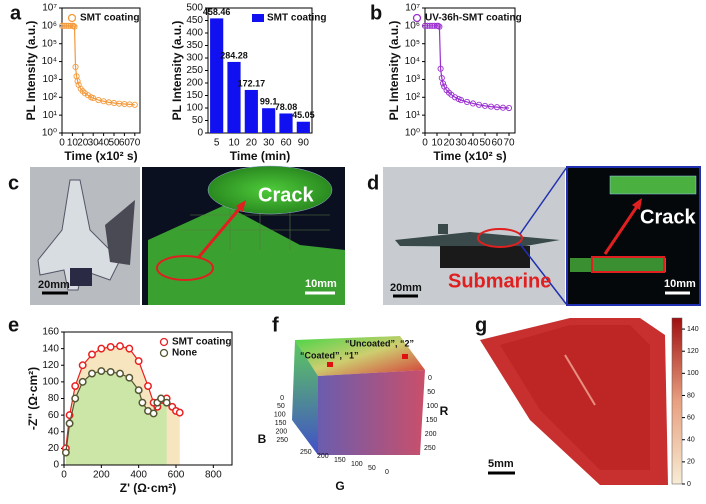 The height and width of the screenshot is (504, 706). What do you see at coordinates (148, 488) in the screenshot?
I see `x-axis-label: Z' (Ω·cm²)` at bounding box center [148, 488].